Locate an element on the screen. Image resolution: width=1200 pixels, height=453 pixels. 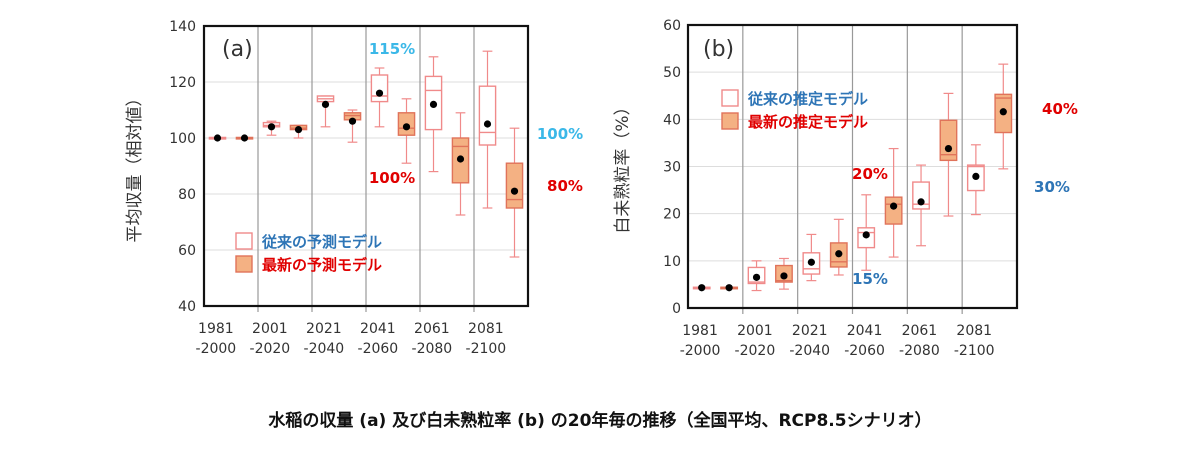
annotation-label: 15% is located at coordinates (870, 279).